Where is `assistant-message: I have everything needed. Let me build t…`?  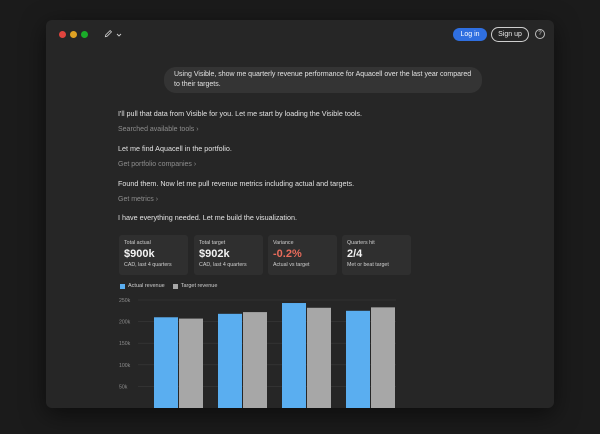 assistant-message: I have everything needed. Let me build t… is located at coordinates (208, 217).